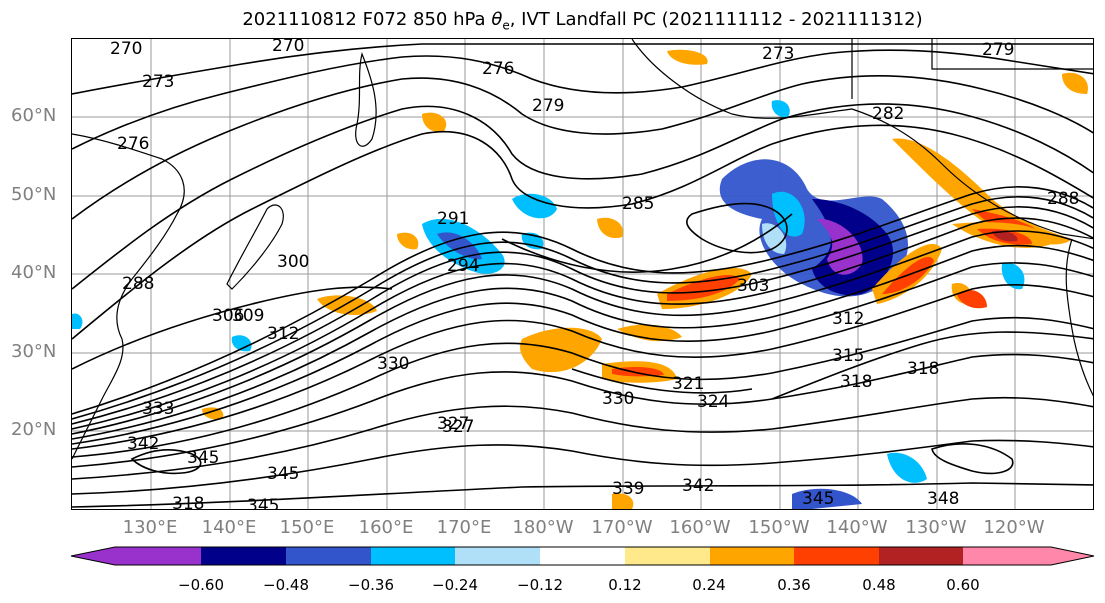  I want to click on contour-label: 288, so click(138, 284).